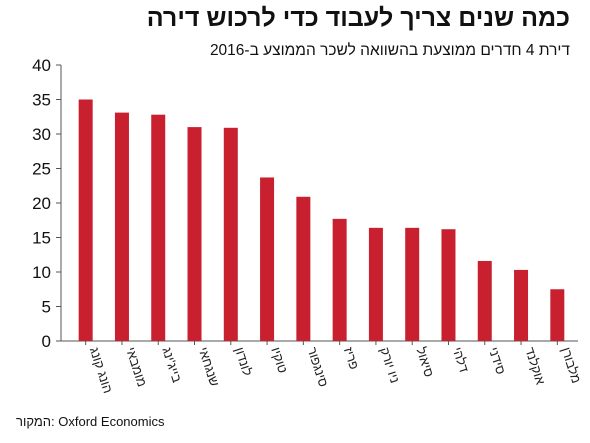  I want to click on y-tick-label: 40, so click(41, 65).